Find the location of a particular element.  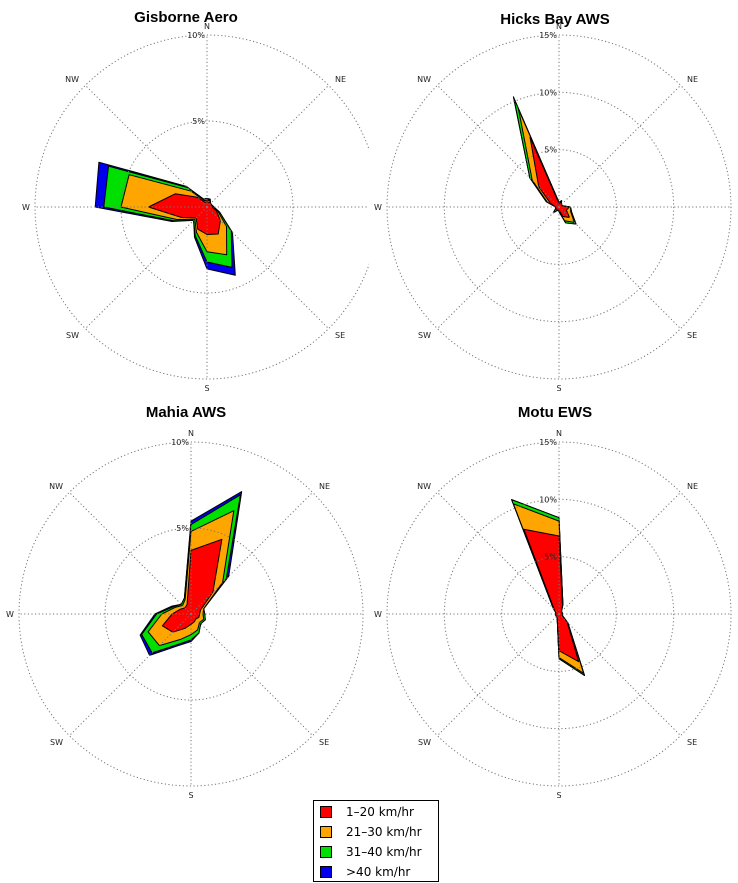

legend-item: 1–20 km/hr is located at coordinates (367, 811).